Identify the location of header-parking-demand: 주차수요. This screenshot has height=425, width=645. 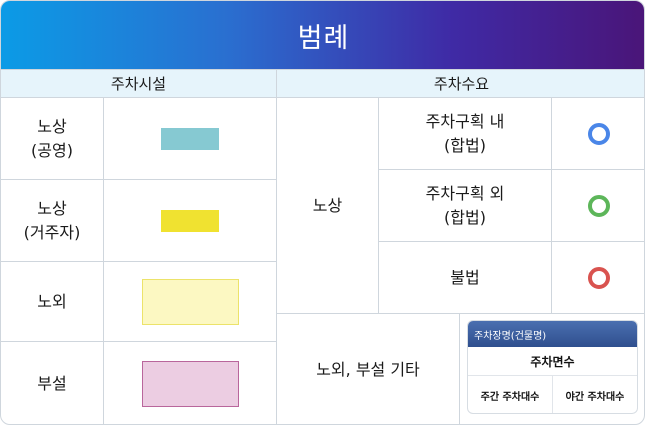
(460, 83).